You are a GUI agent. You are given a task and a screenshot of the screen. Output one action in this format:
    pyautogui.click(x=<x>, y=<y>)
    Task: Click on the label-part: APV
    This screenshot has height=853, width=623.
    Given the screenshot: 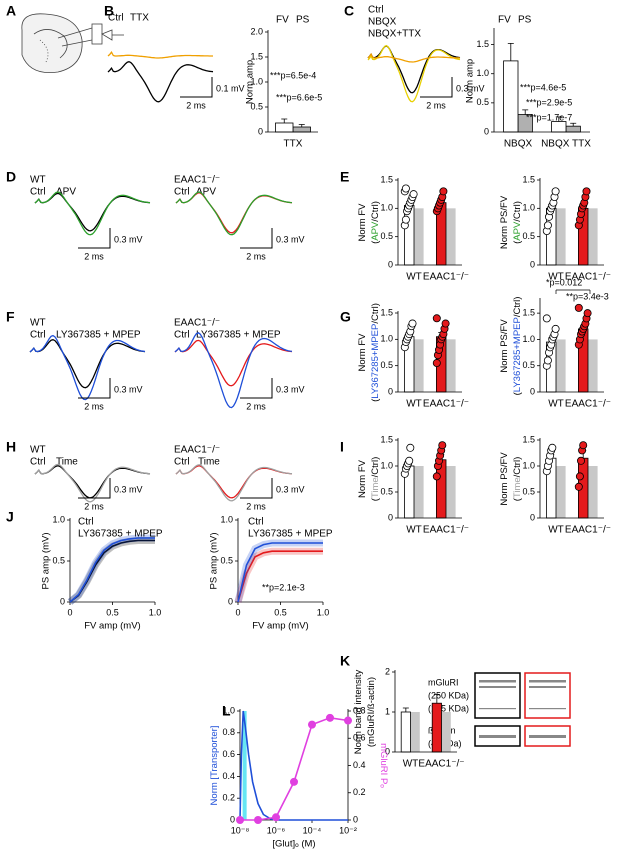 What is the action you would take?
    pyautogui.click(x=375, y=231)
    